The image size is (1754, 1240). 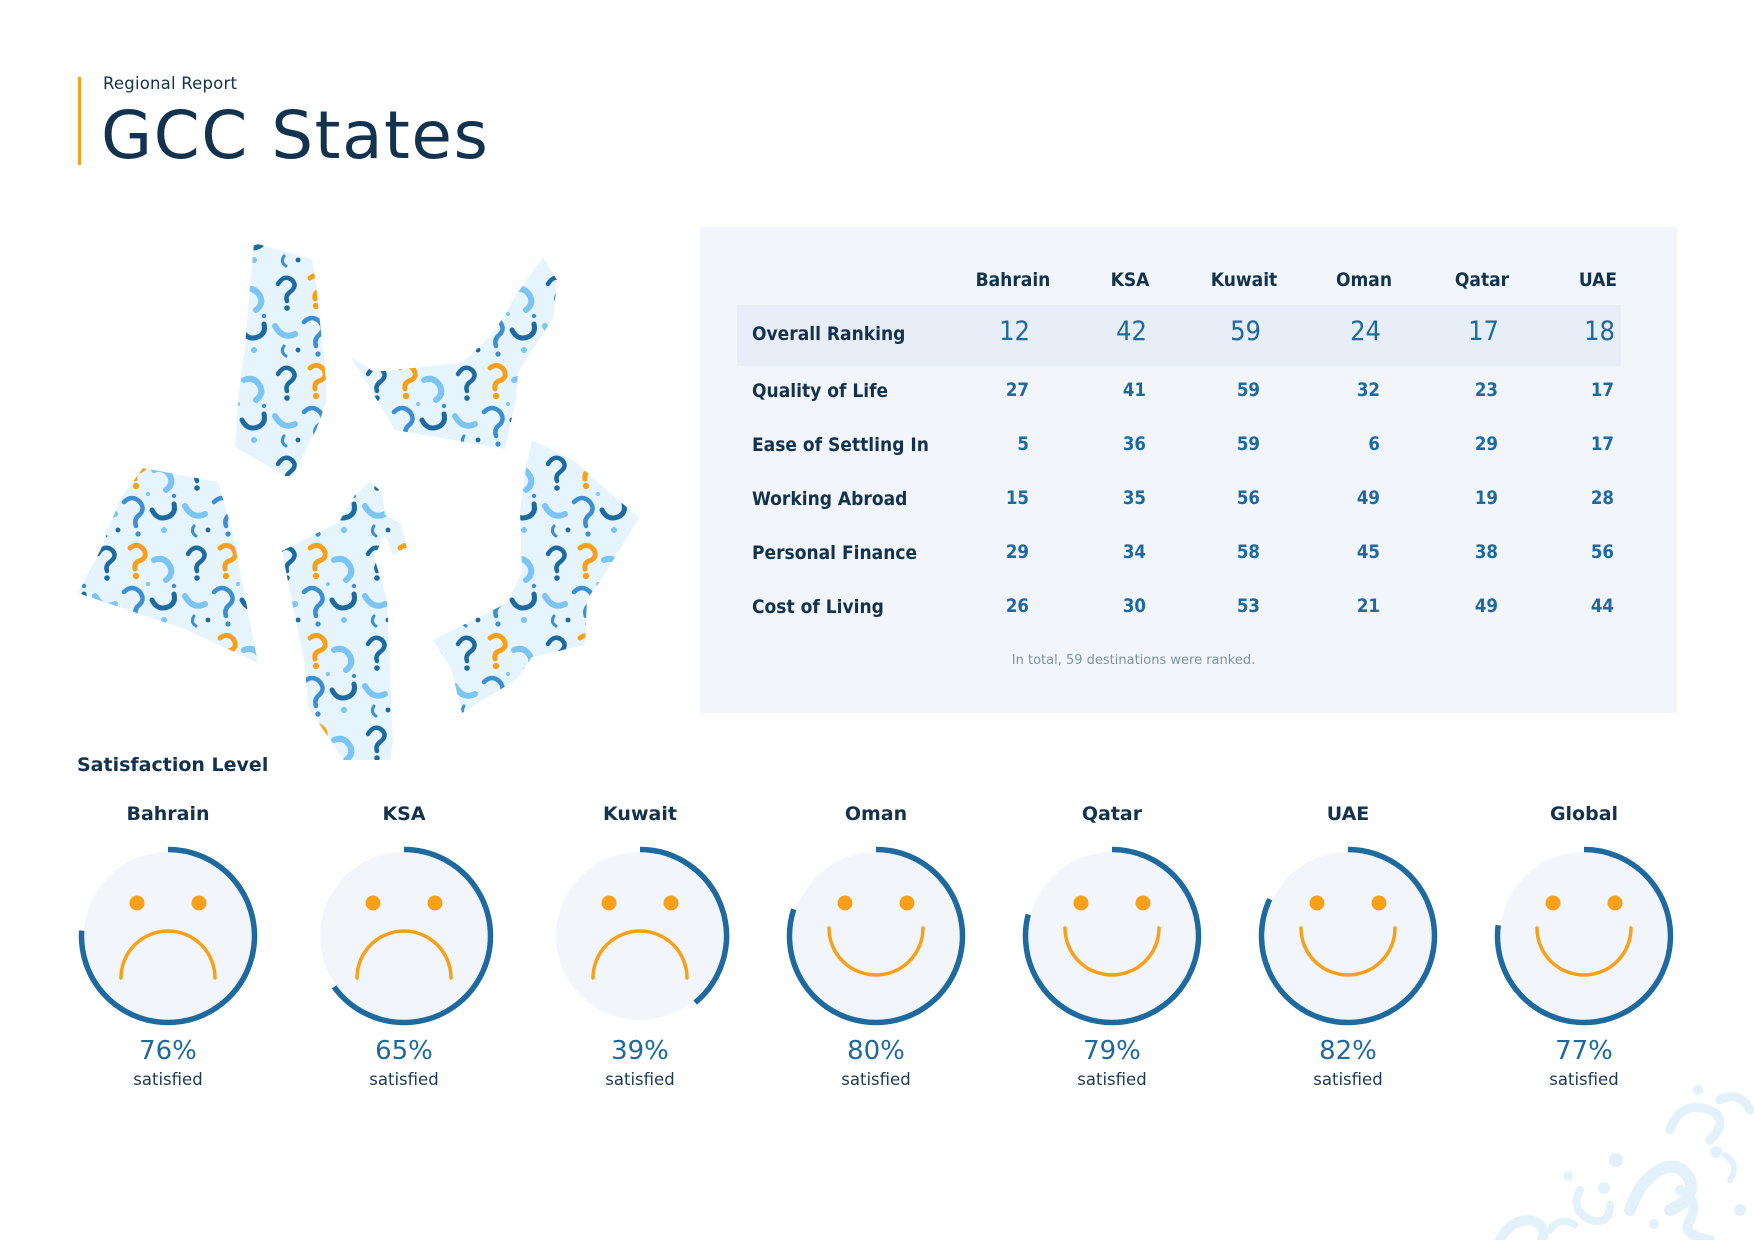 I want to click on rank-cell-oman: 24, so click(x=1365, y=331).